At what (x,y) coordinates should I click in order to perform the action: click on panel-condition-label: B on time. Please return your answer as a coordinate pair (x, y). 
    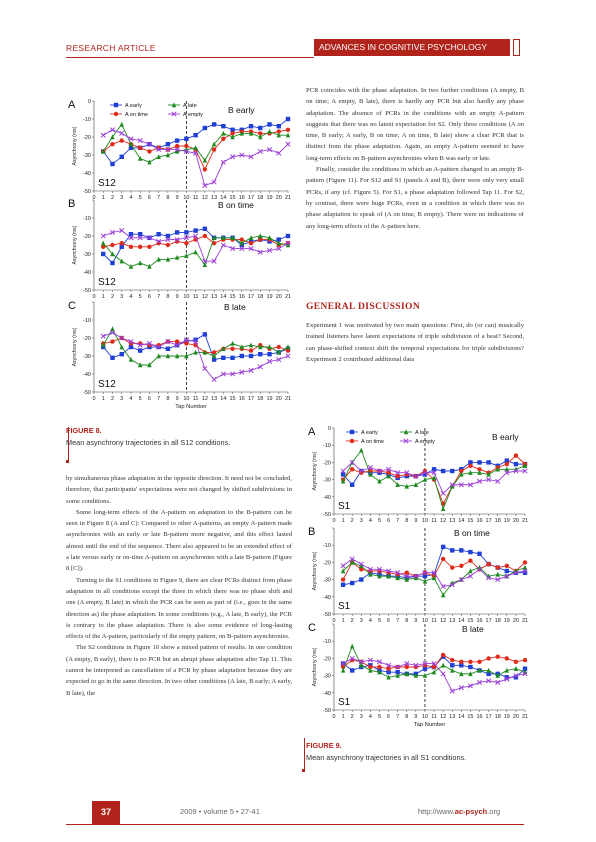
    Looking at the image, I should click on (472, 533).